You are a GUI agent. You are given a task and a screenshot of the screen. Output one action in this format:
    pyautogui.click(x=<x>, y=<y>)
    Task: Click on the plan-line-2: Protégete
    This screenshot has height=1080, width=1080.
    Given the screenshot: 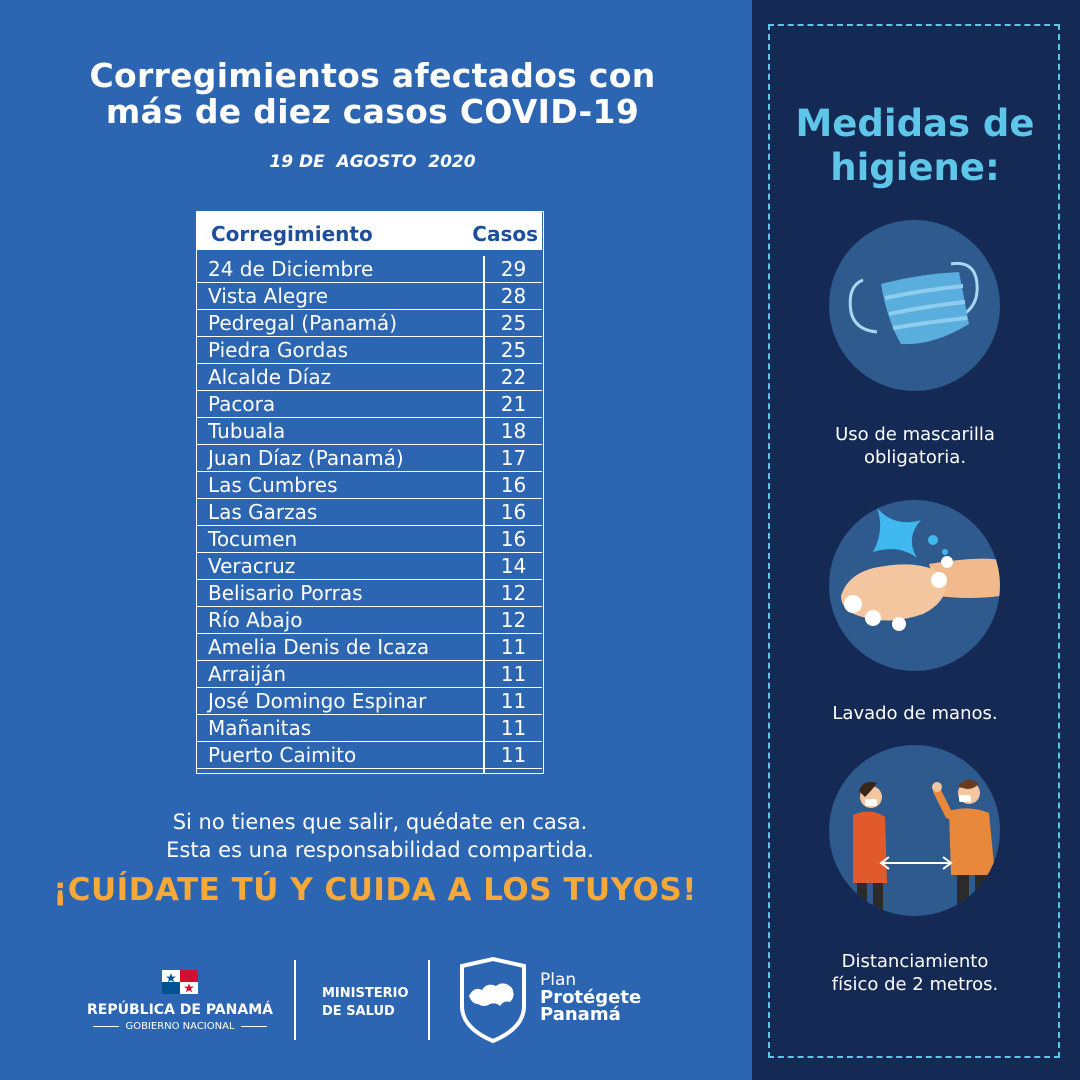 What is the action you would take?
    pyautogui.click(x=591, y=997)
    